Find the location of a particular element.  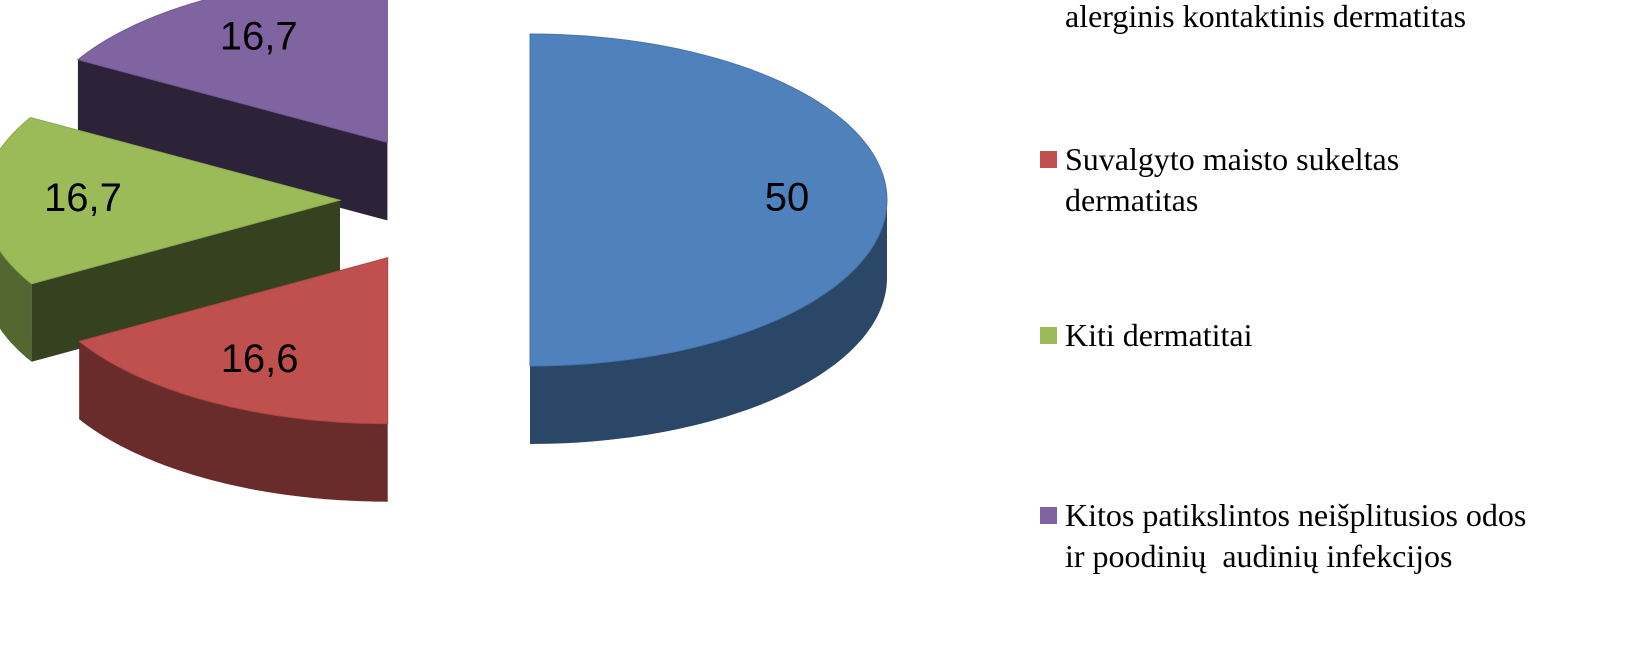

legend-label: Suvalgyto maisto sukeltas dermatitas is located at coordinates (1236, 179).